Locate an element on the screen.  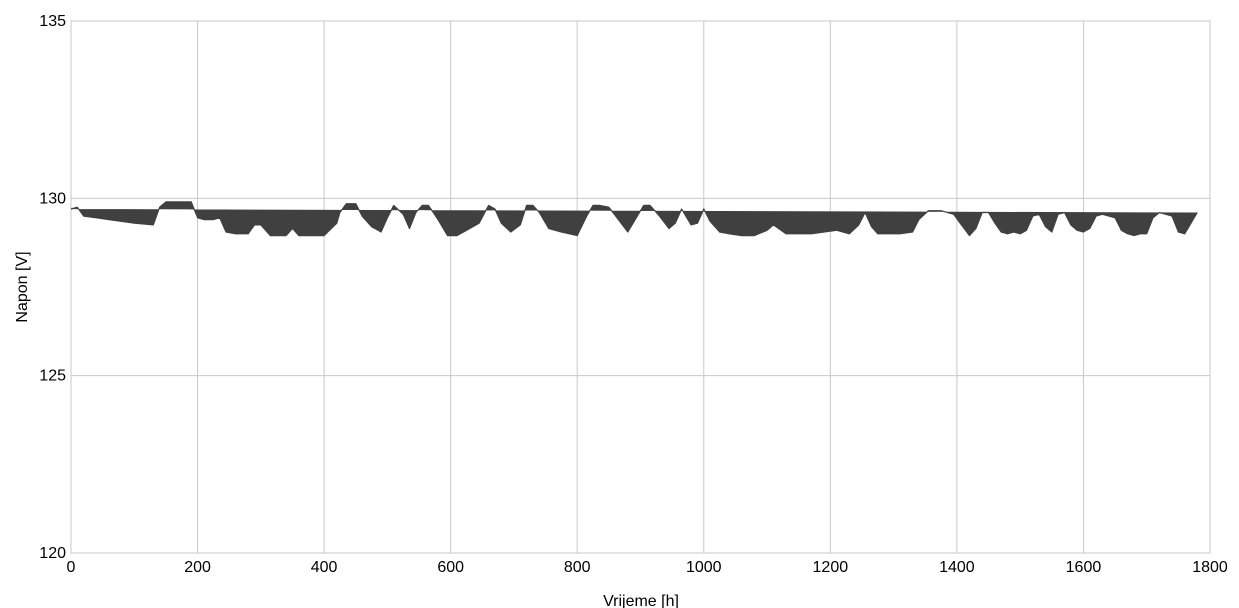
x-tick-label: 200 is located at coordinates (197, 567).